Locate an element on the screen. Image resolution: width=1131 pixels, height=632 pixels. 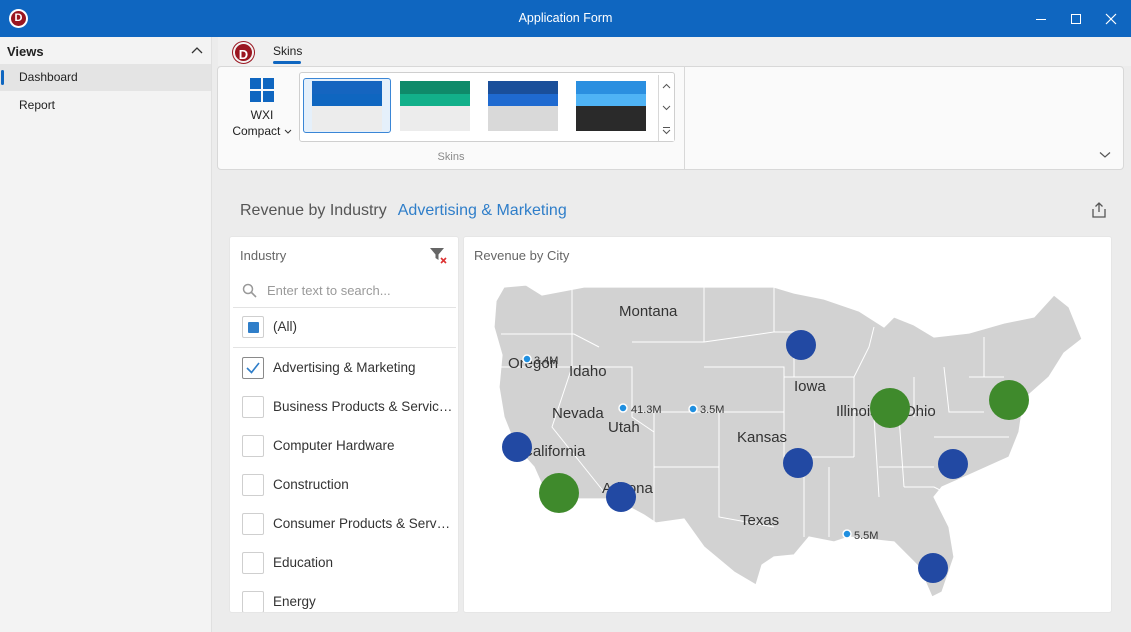
value-label: 3.5M is located at coordinates (712, 410).